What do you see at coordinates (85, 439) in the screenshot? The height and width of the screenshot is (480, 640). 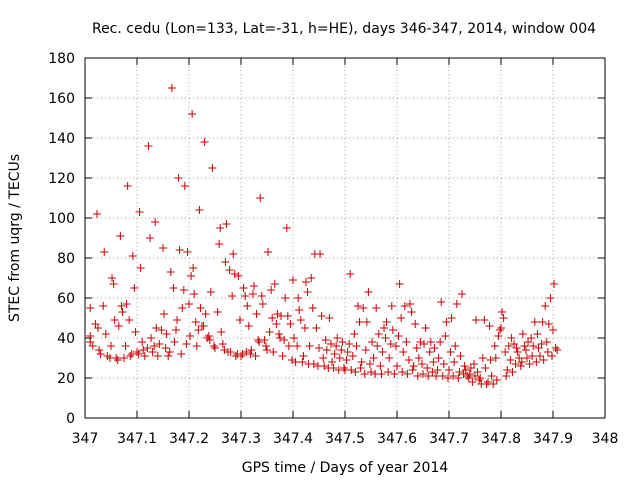 I see `x-tick-label: 347` at bounding box center [85, 439].